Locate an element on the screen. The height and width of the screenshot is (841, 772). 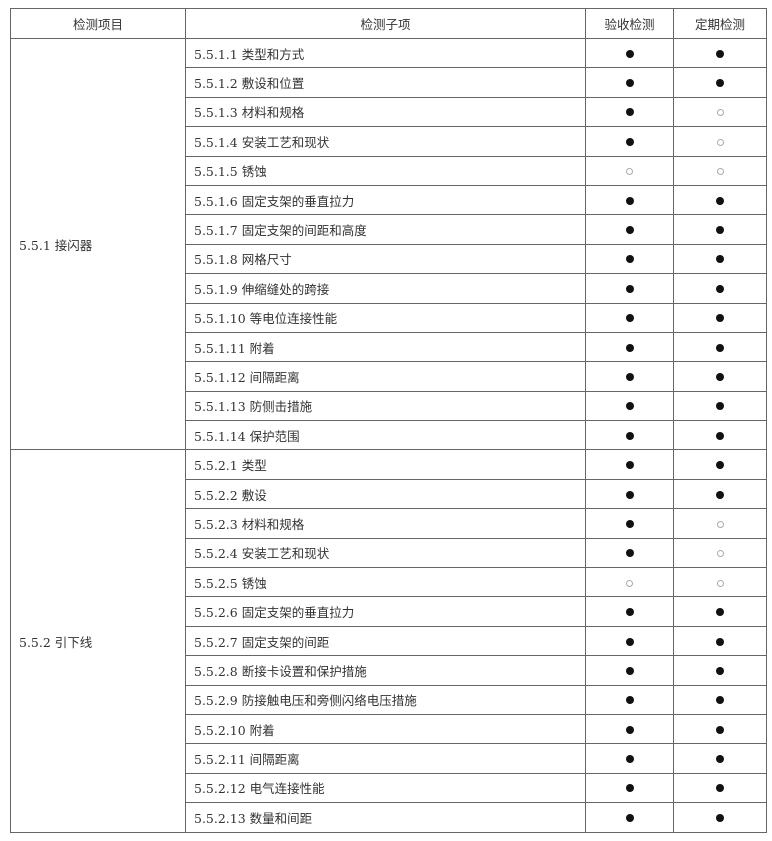
subitem-cell: 5.5.2.5 锈蚀 is located at coordinates (385, 582).